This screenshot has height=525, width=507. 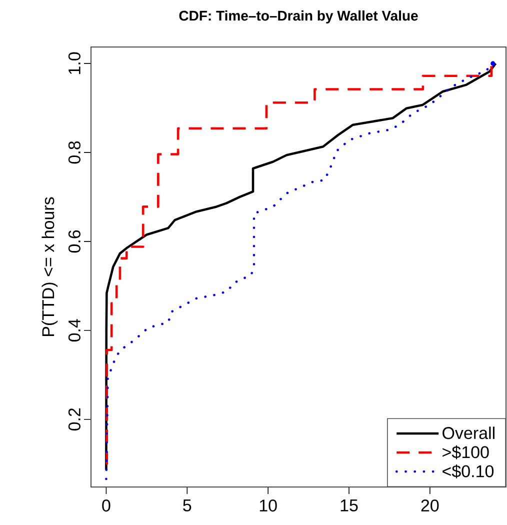 What do you see at coordinates (298, 17) in the screenshot?
I see `chart-title: CDF: Time–to–Drain by Wallet Value` at bounding box center [298, 17].